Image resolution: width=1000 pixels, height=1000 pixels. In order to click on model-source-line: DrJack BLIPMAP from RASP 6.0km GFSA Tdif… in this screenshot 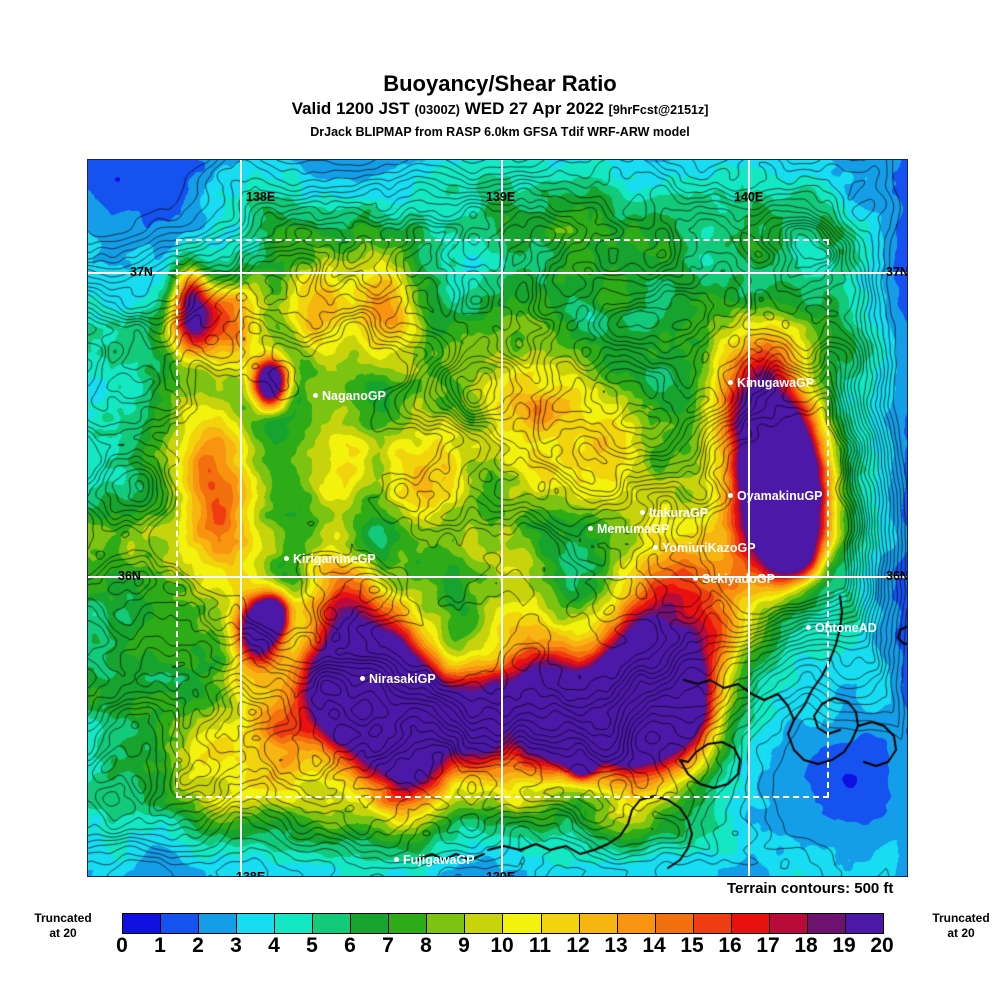, I will do `click(500, 132)`.